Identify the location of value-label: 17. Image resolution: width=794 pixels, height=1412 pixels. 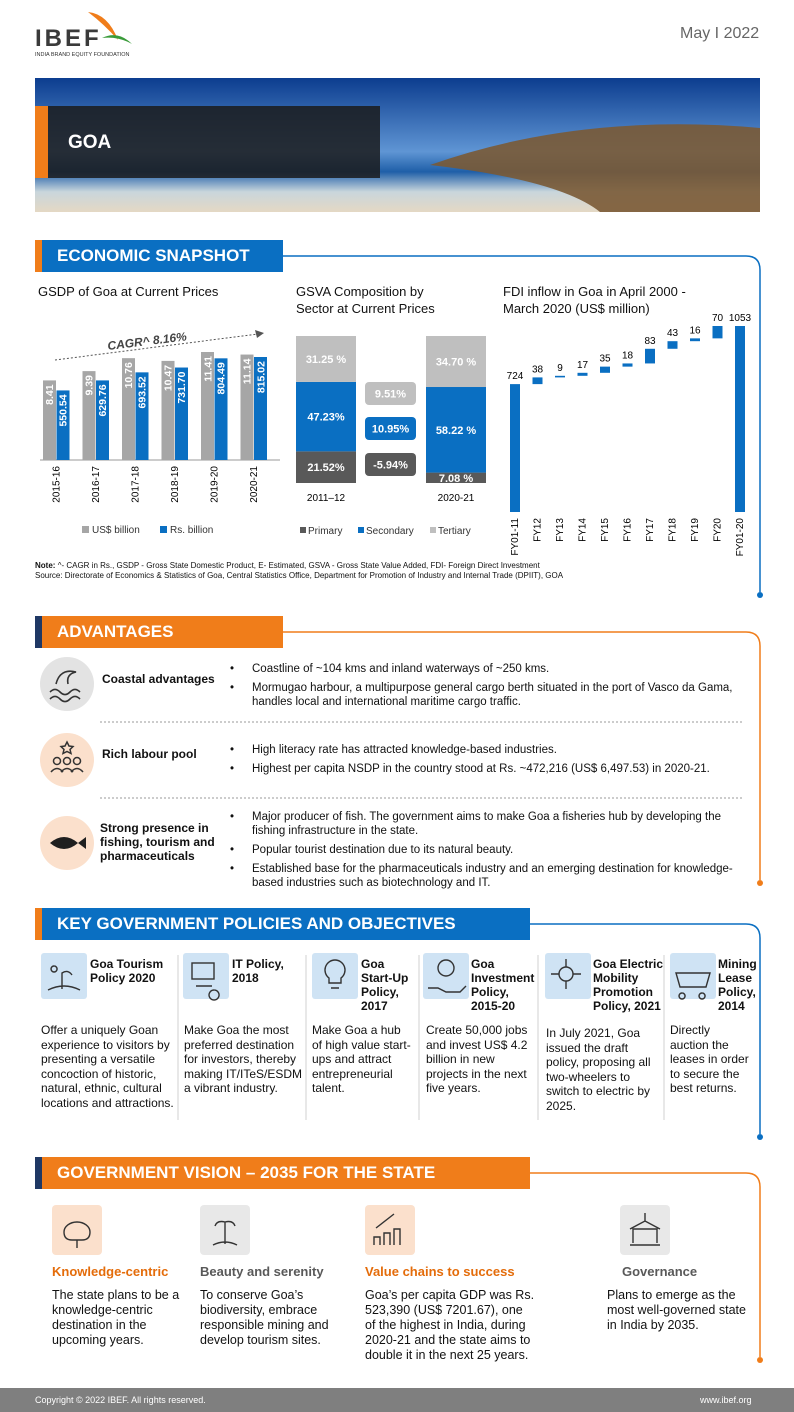
(583, 365).